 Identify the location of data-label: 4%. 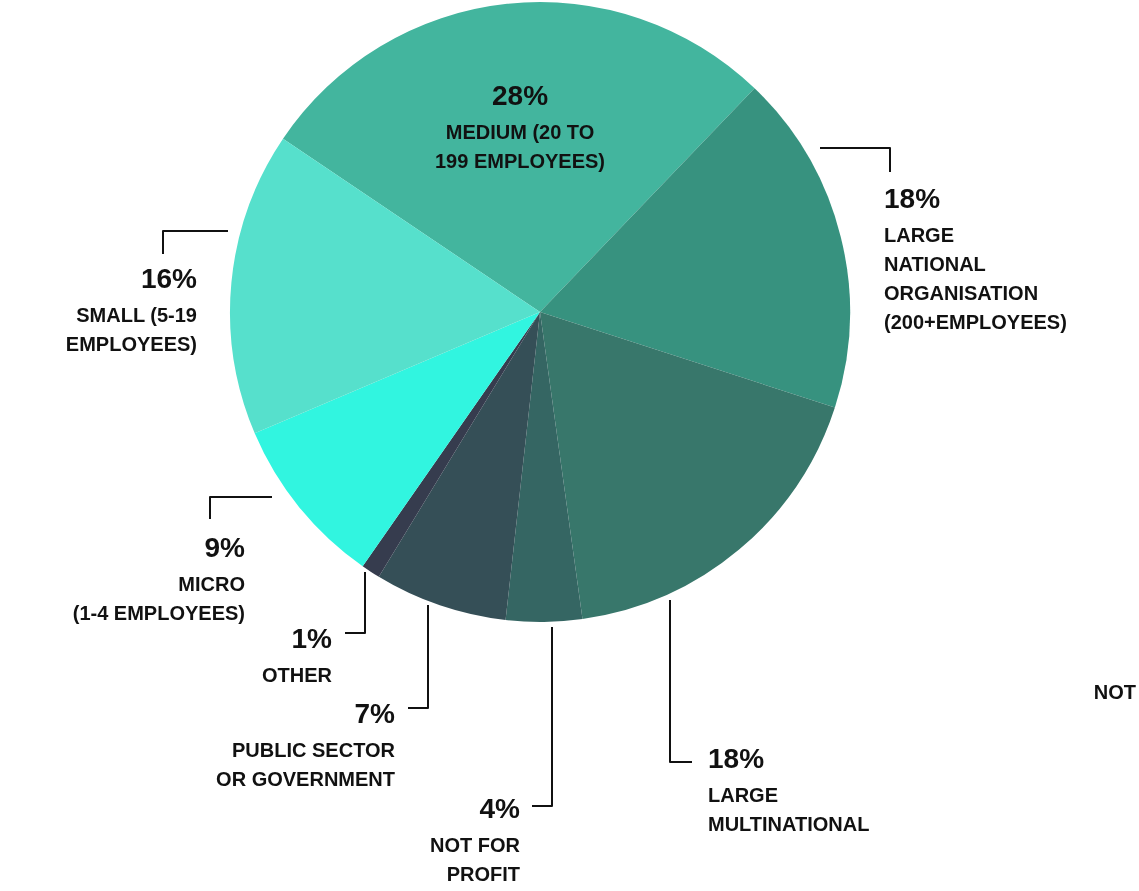
(500, 808).